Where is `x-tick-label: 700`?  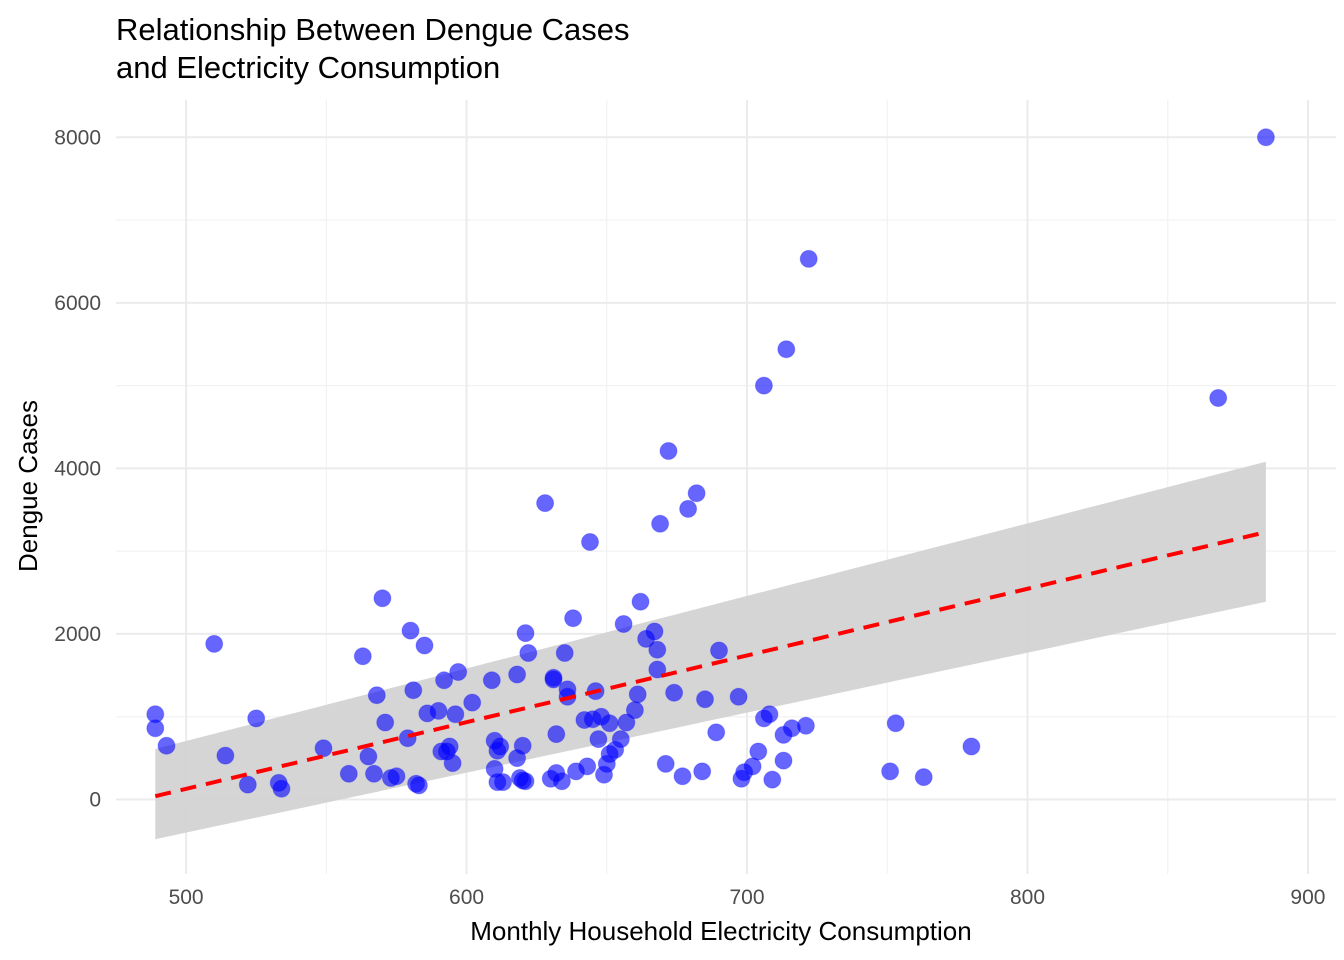 x-tick-label: 700 is located at coordinates (747, 897).